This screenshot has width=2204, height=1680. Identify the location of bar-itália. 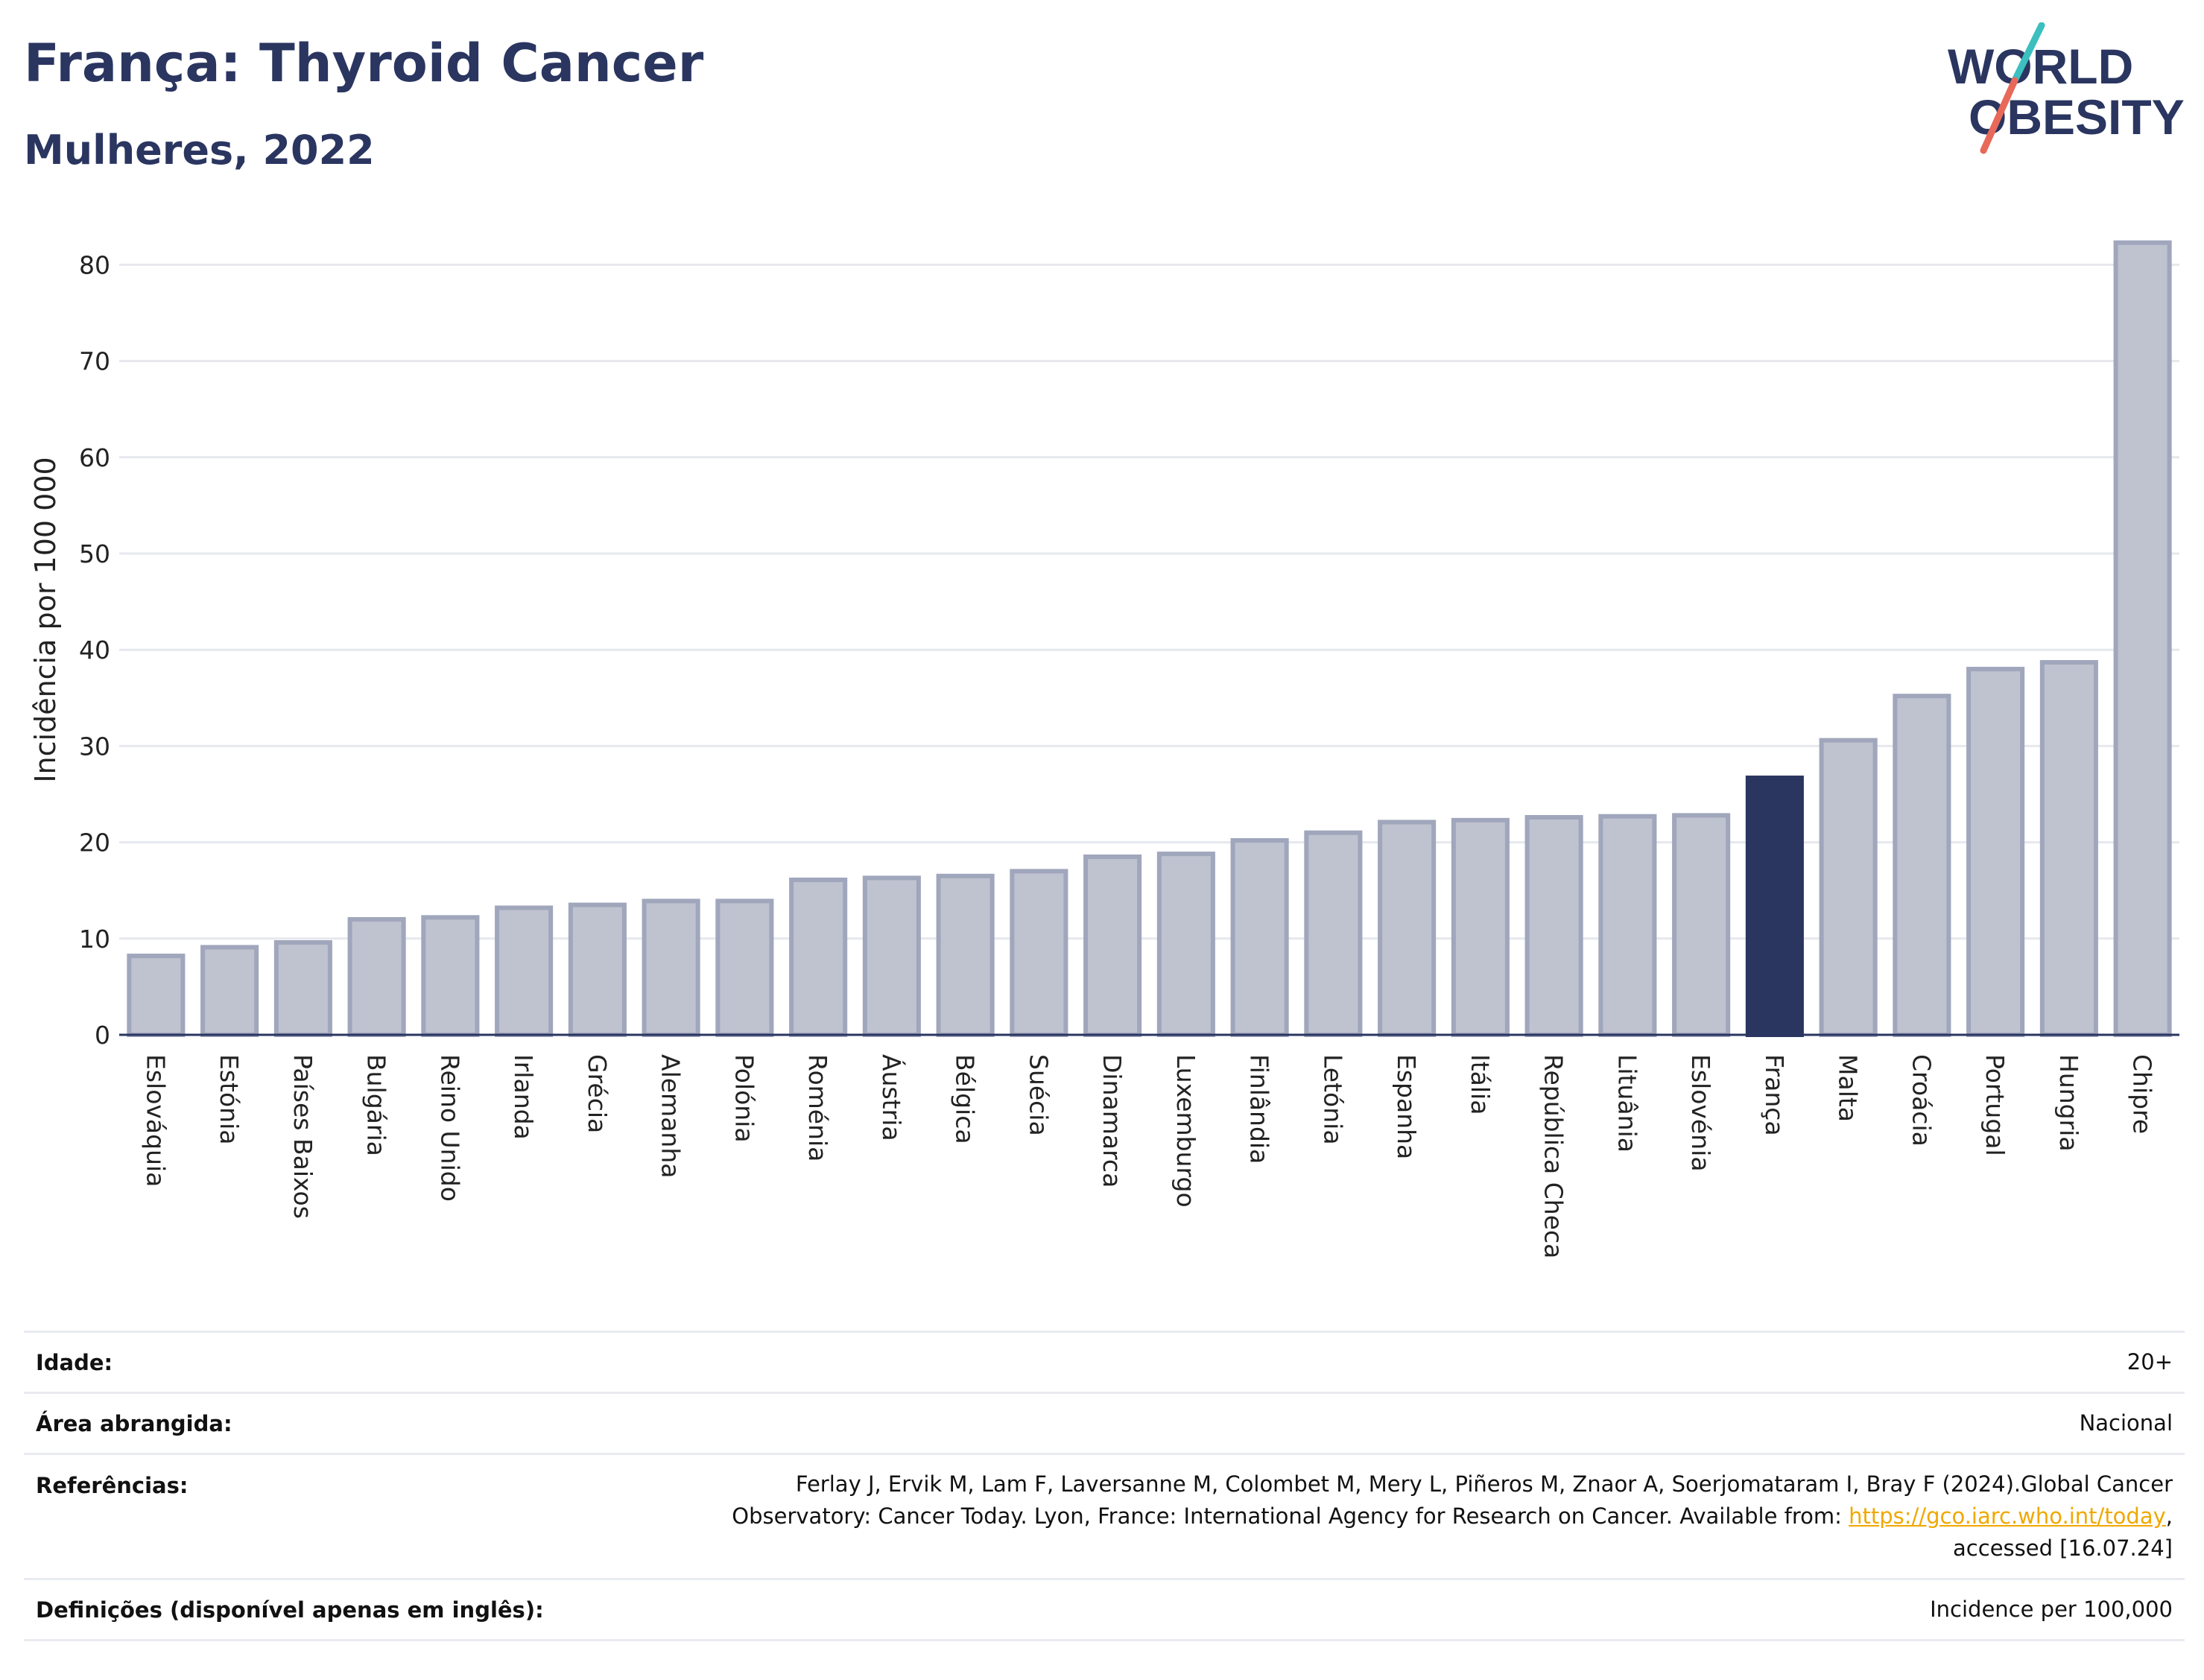
(1480, 927).